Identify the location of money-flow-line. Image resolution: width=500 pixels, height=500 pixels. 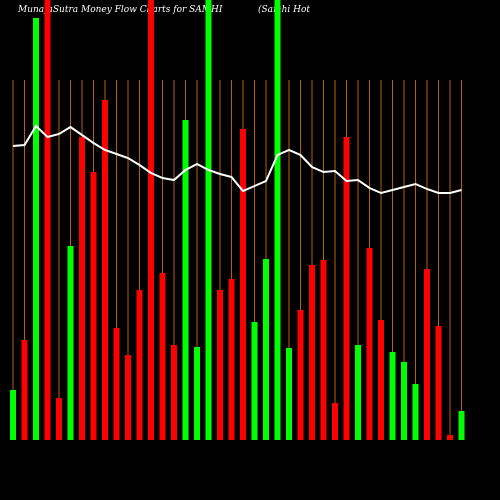
(237, 159).